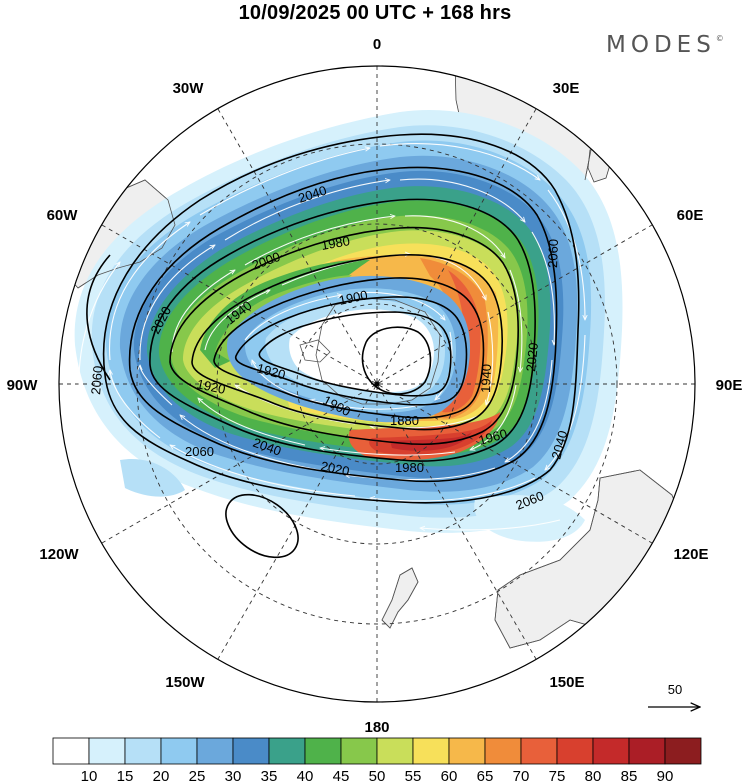 Image resolution: width=750 pixels, height=782 pixels. I want to click on longitude-label-180: 180, so click(376, 727).